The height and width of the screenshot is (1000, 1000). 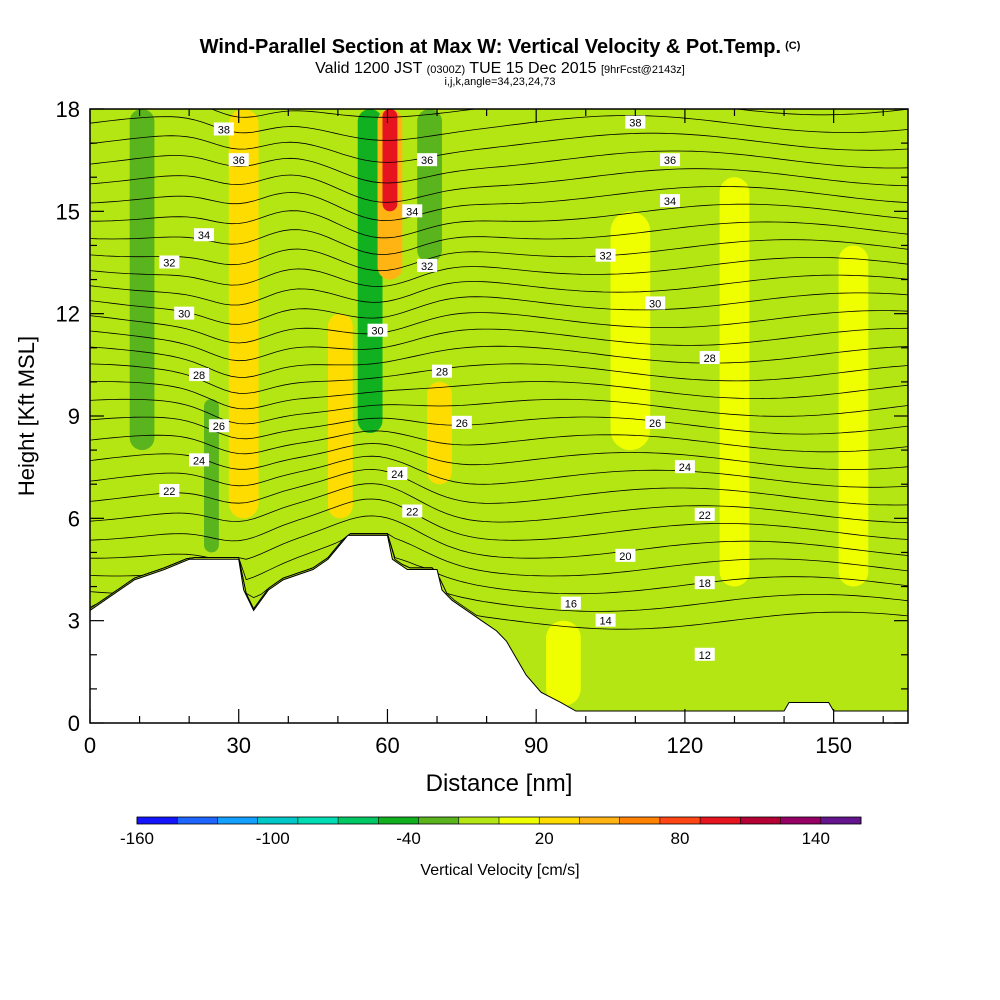 What do you see at coordinates (387, 745) in the screenshot?
I see `x-tick-label: 60` at bounding box center [387, 745].